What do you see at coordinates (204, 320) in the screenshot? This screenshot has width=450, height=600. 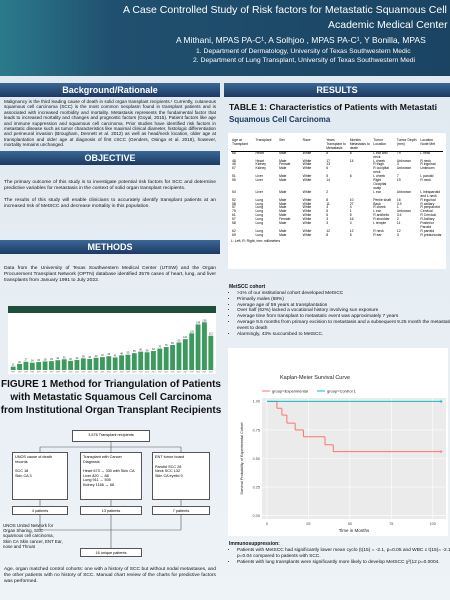 I see `value-label: 156` at bounding box center [204, 320].